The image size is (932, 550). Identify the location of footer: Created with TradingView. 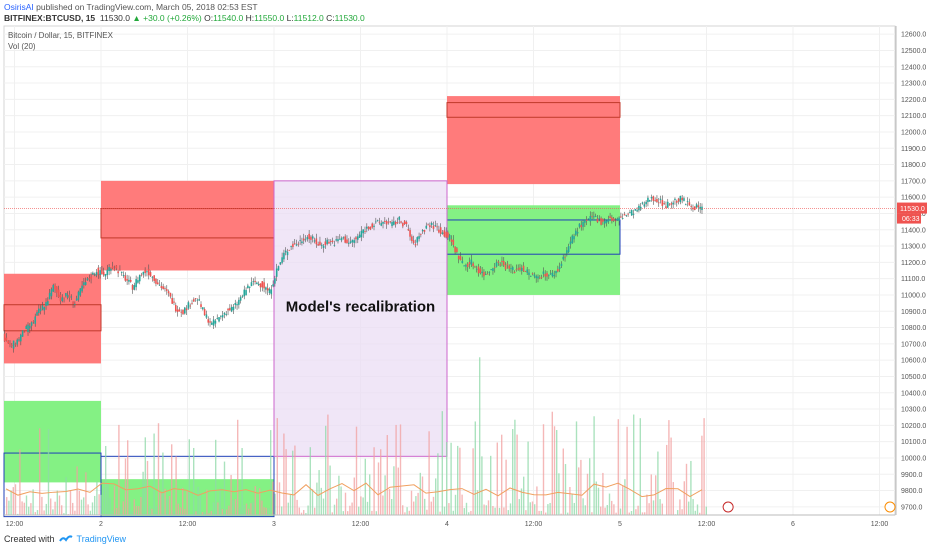
(65, 539).